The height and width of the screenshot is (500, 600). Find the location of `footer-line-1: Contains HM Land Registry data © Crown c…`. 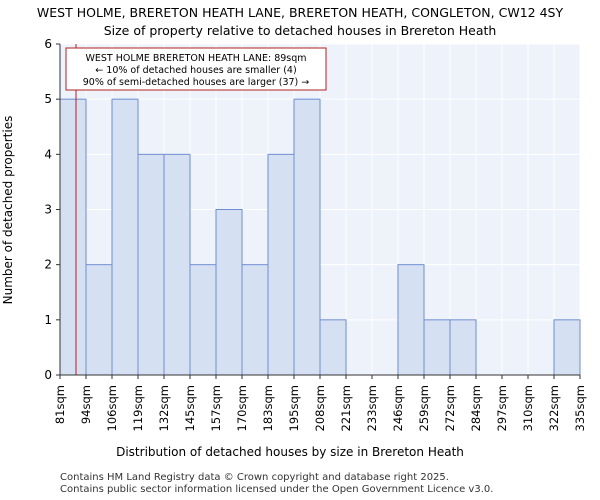

footer-line-1: Contains HM Land Registry data © Crown c… is located at coordinates (254, 477).